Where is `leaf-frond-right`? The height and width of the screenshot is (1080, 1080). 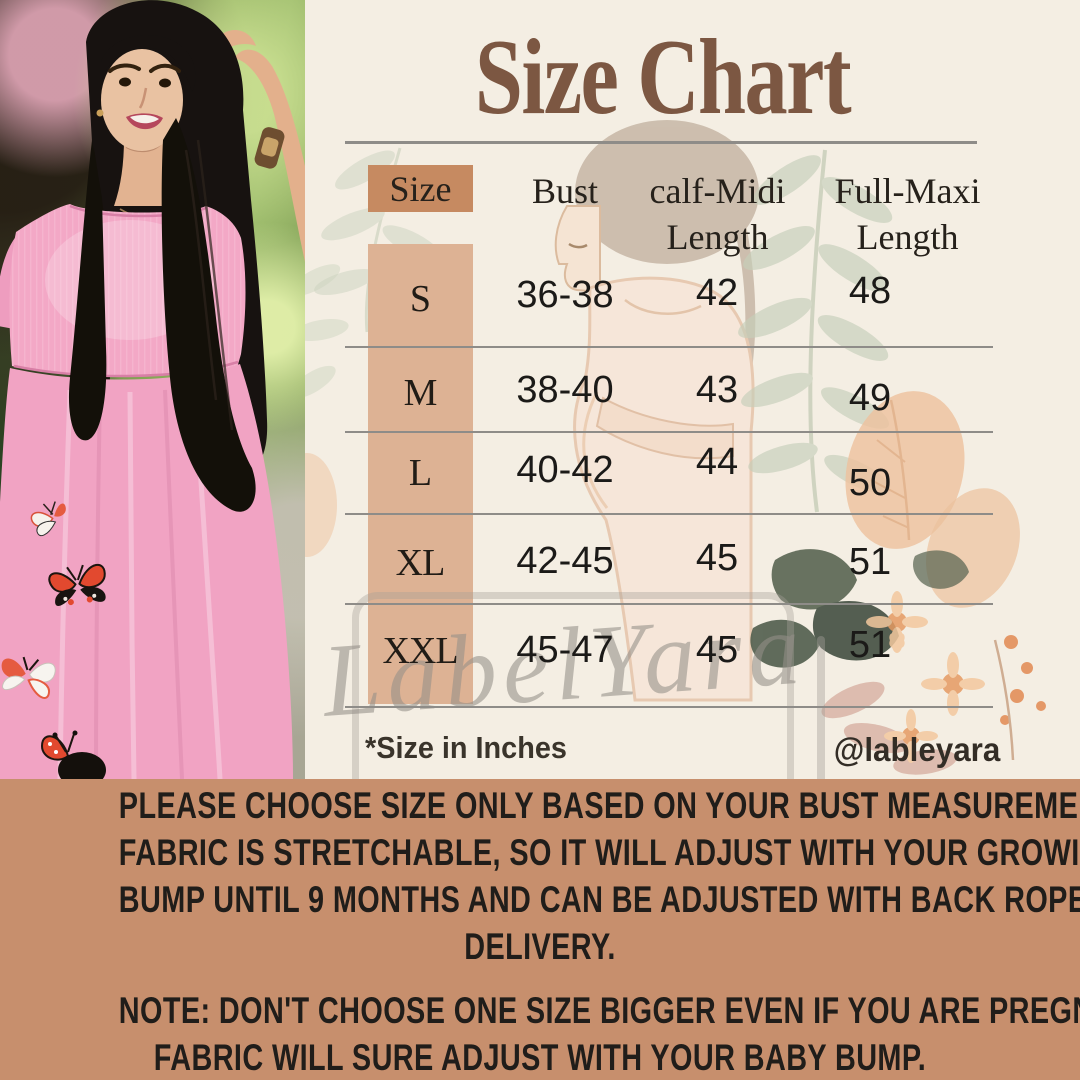
leaf-frond-right is located at coordinates (815, 331).